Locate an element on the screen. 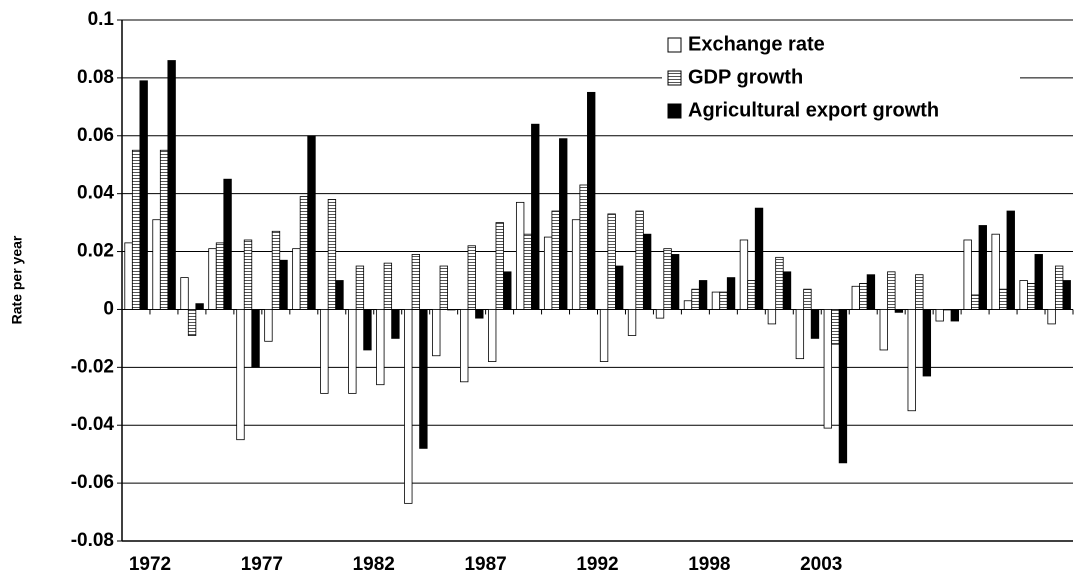  y-tick-label: 0.04 is located at coordinates (95, 193).